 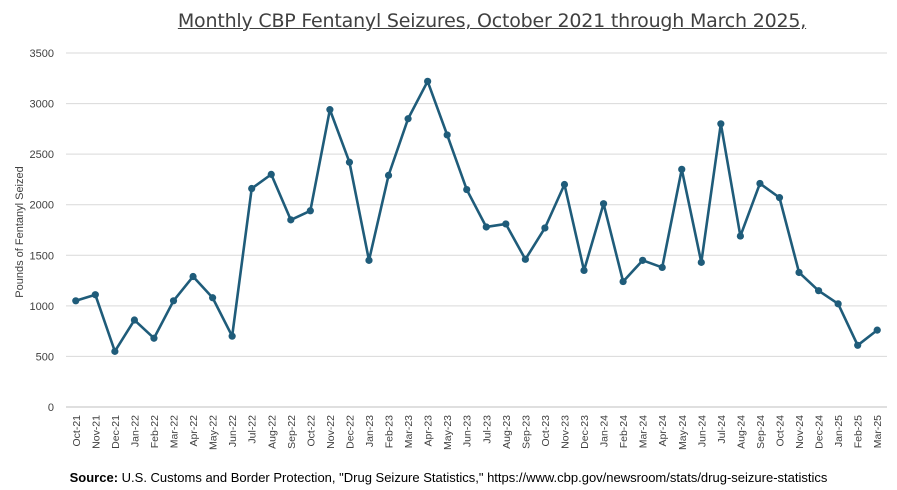 What do you see at coordinates (350, 432) in the screenshot?
I see `x-tick-label: Dec-22` at bounding box center [350, 432].